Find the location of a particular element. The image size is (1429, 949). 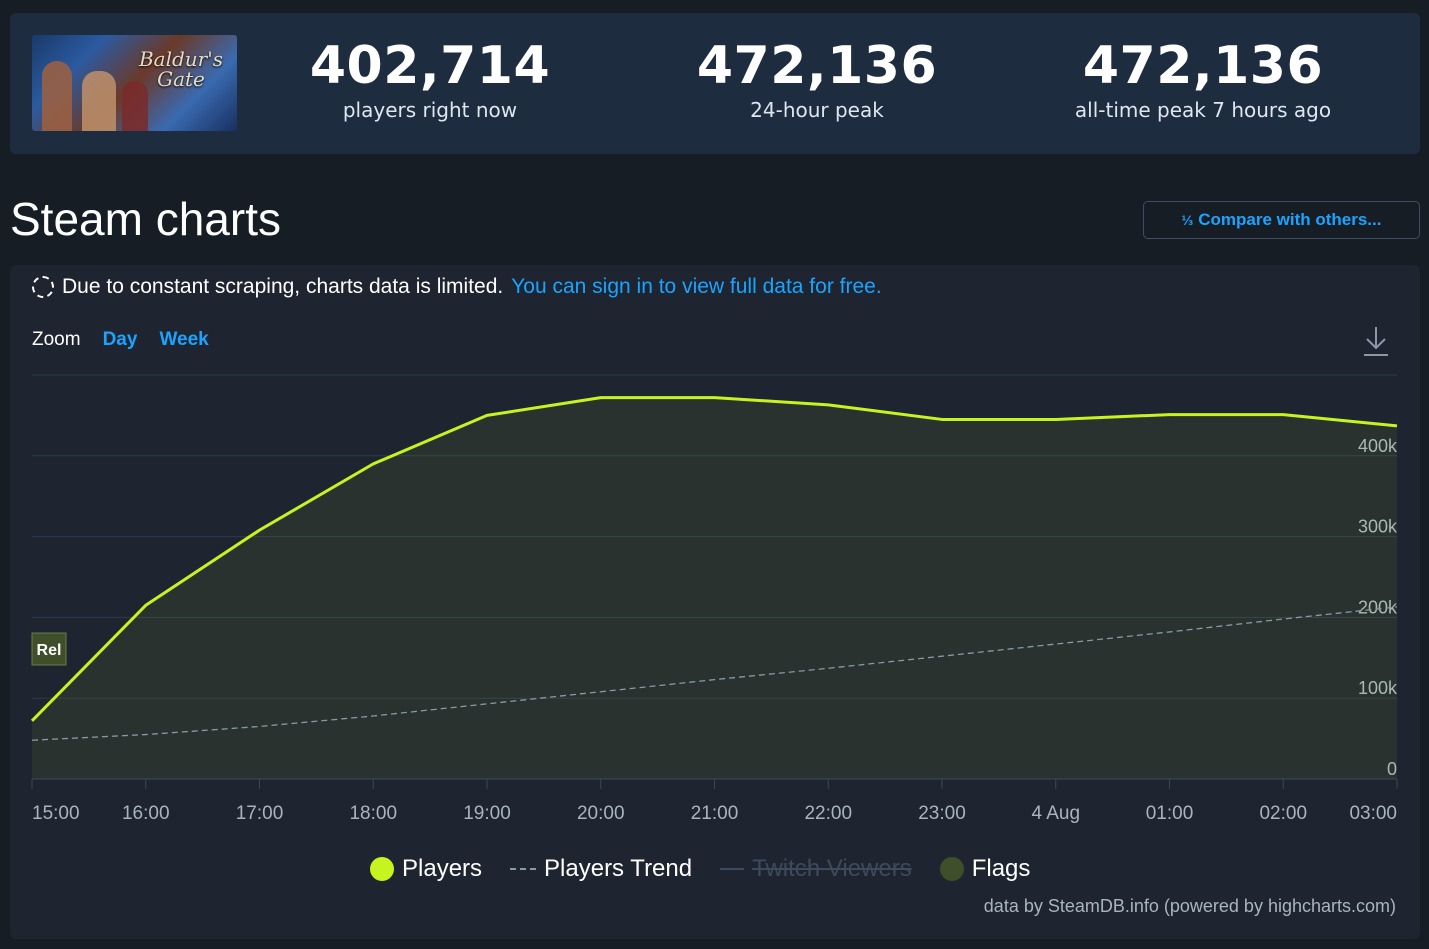

zoom-week-button: Week is located at coordinates (184, 339).